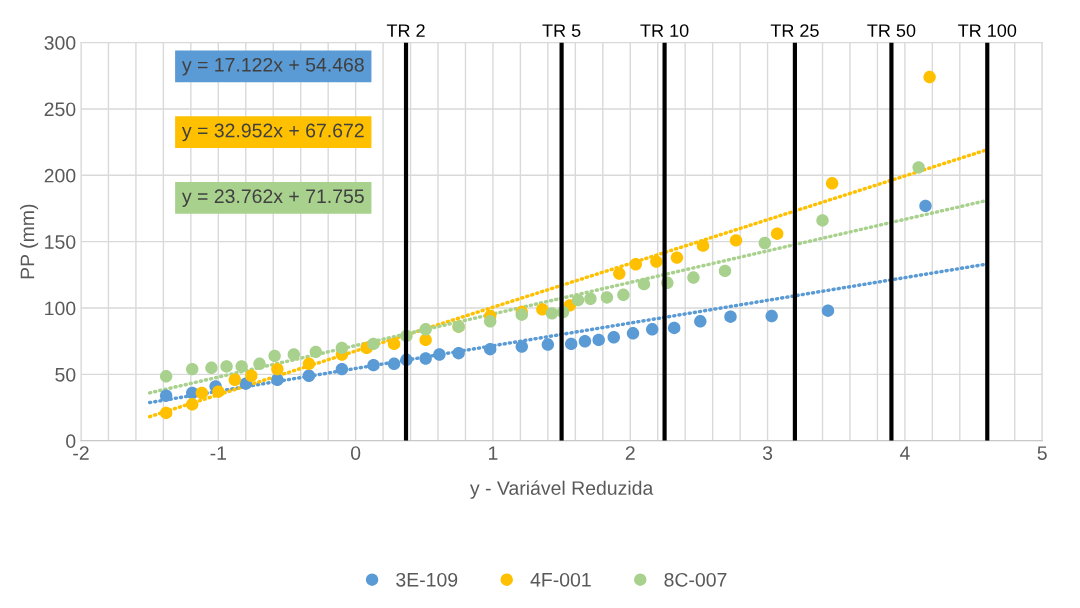 The image size is (1080, 608). What do you see at coordinates (767, 453) in the screenshot?
I see `x-tick-label: 3` at bounding box center [767, 453].